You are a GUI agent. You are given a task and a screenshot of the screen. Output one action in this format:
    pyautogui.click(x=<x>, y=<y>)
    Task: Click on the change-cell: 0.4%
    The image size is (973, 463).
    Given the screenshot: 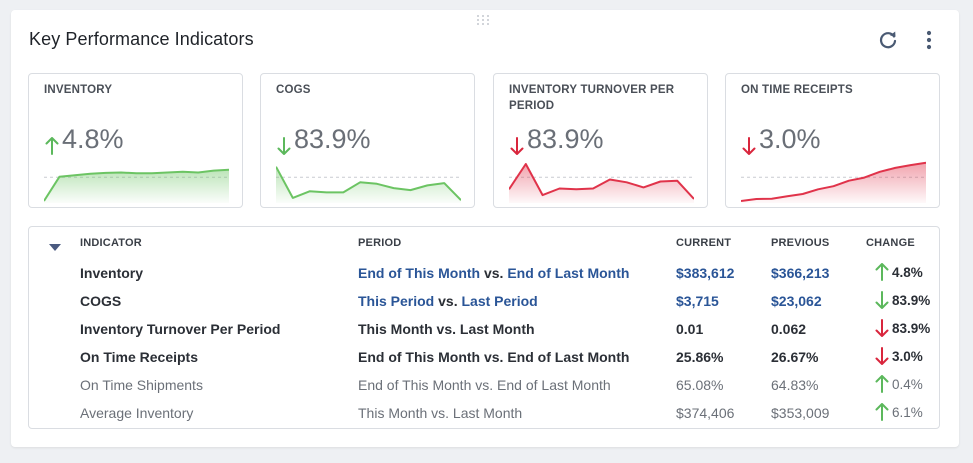 What is the action you would take?
    pyautogui.click(x=899, y=384)
    